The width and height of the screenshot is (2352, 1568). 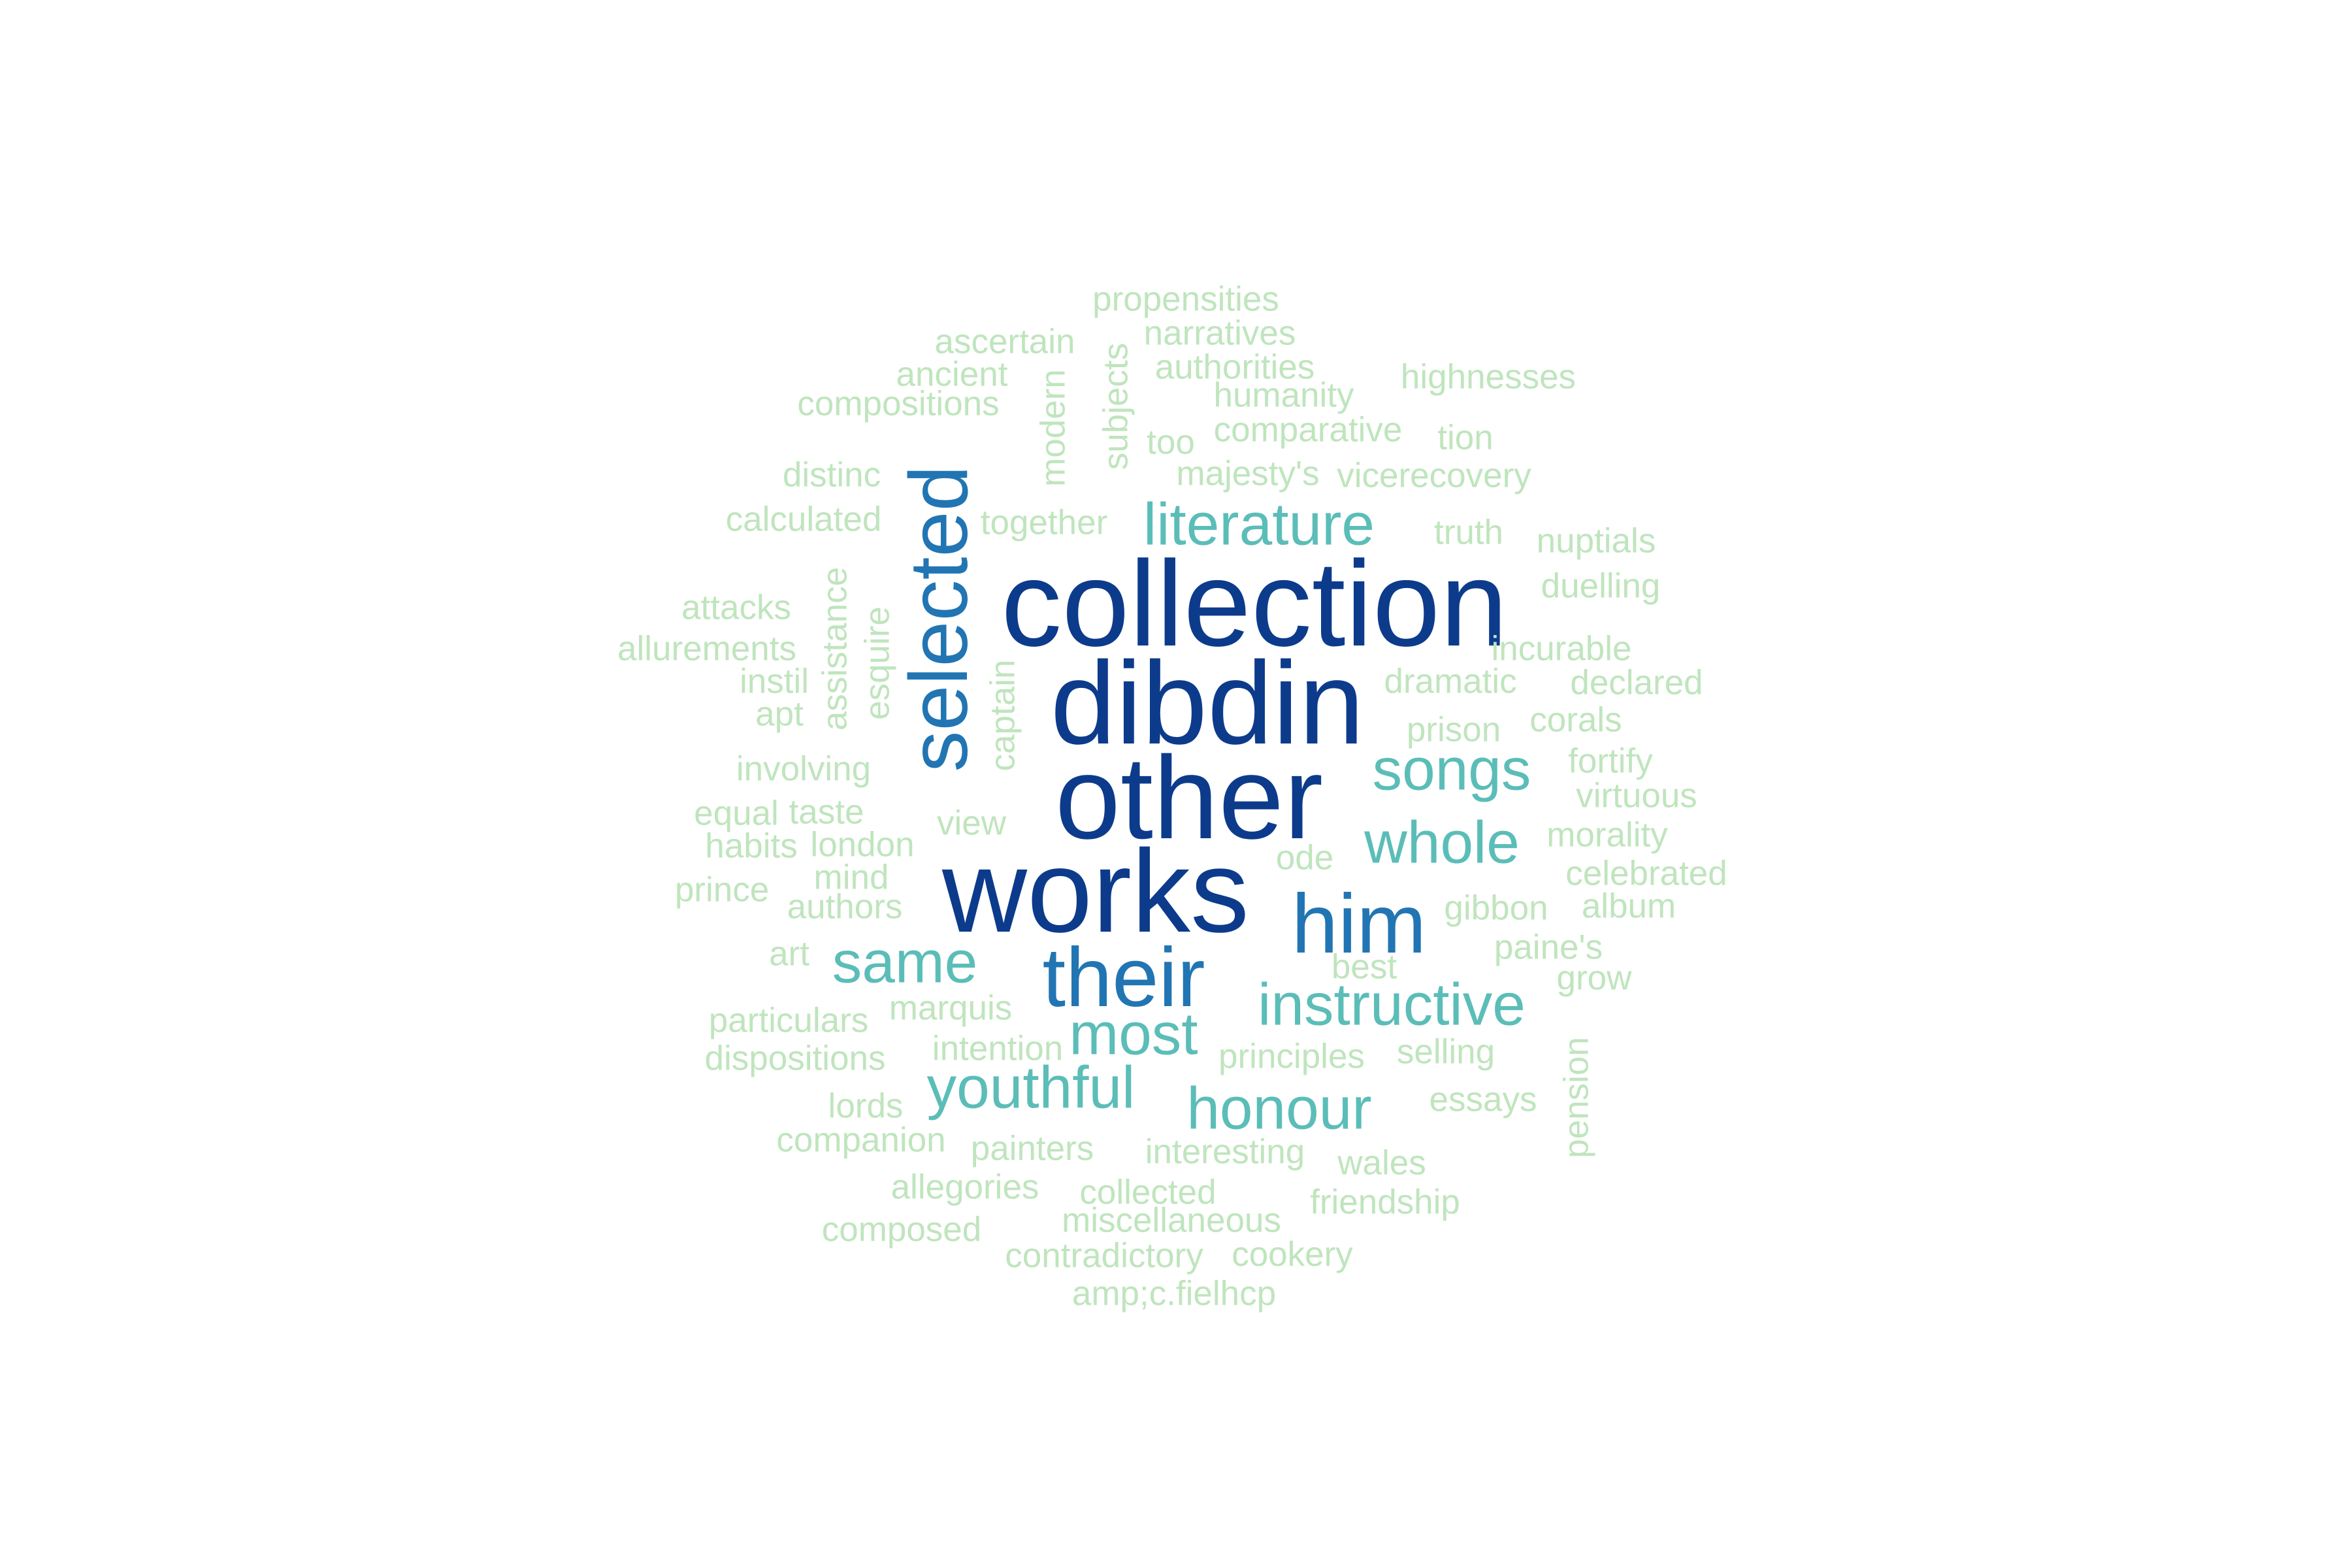 What do you see at coordinates (1283, 395) in the screenshot?
I see `word: humanity` at bounding box center [1283, 395].